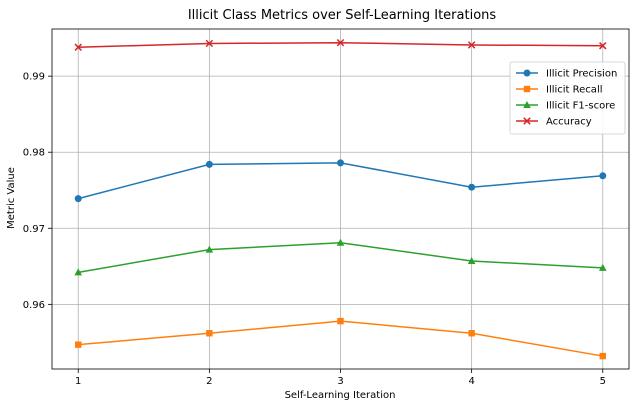 The width and height of the screenshot is (637, 408). I want to click on legend-box, so click(567, 98).